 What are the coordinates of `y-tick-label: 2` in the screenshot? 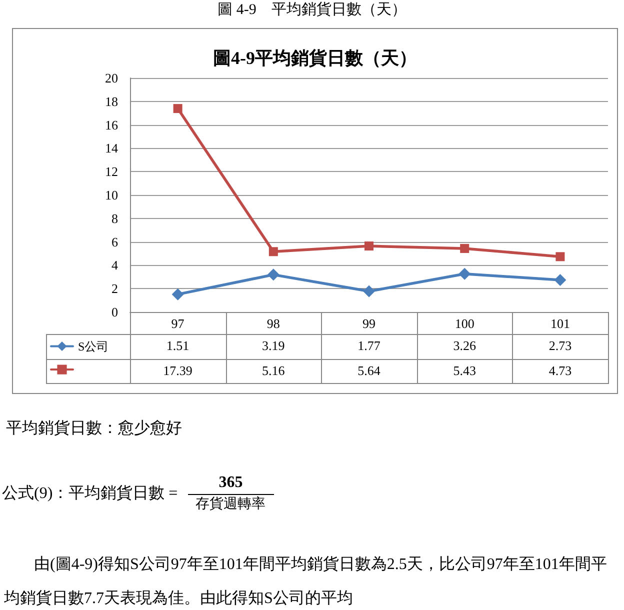 It's located at (115, 288).